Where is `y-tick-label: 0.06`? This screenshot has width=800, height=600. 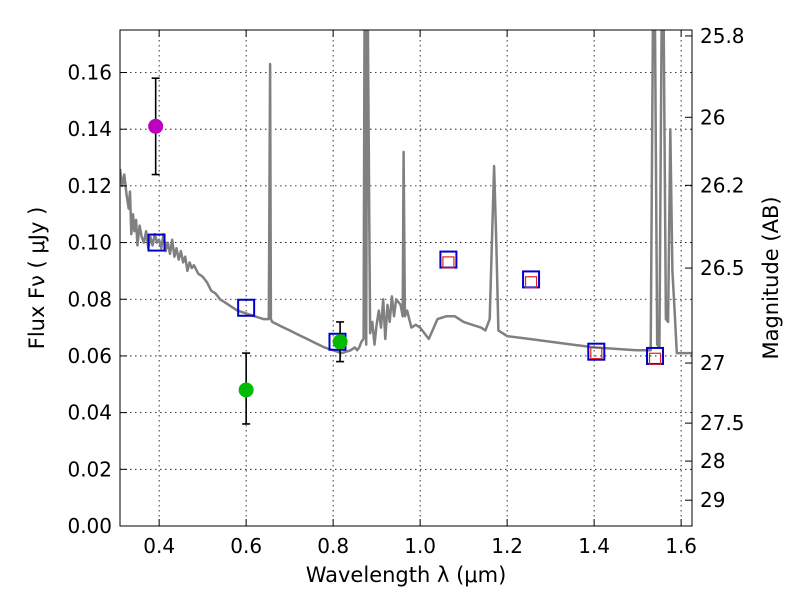
y-tick-label: 0.06 is located at coordinates (89, 356).